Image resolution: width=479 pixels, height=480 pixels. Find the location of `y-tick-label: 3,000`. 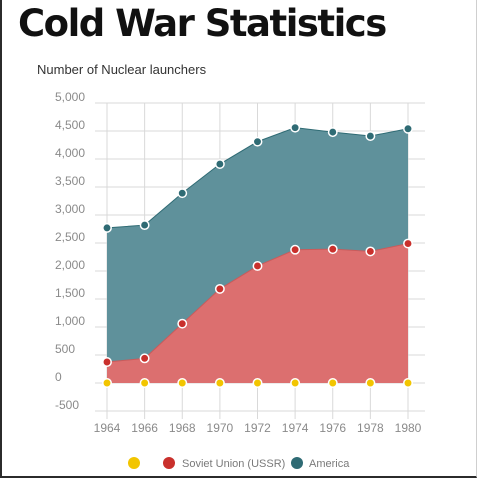

y-tick-label: 3,000 is located at coordinates (70, 209).